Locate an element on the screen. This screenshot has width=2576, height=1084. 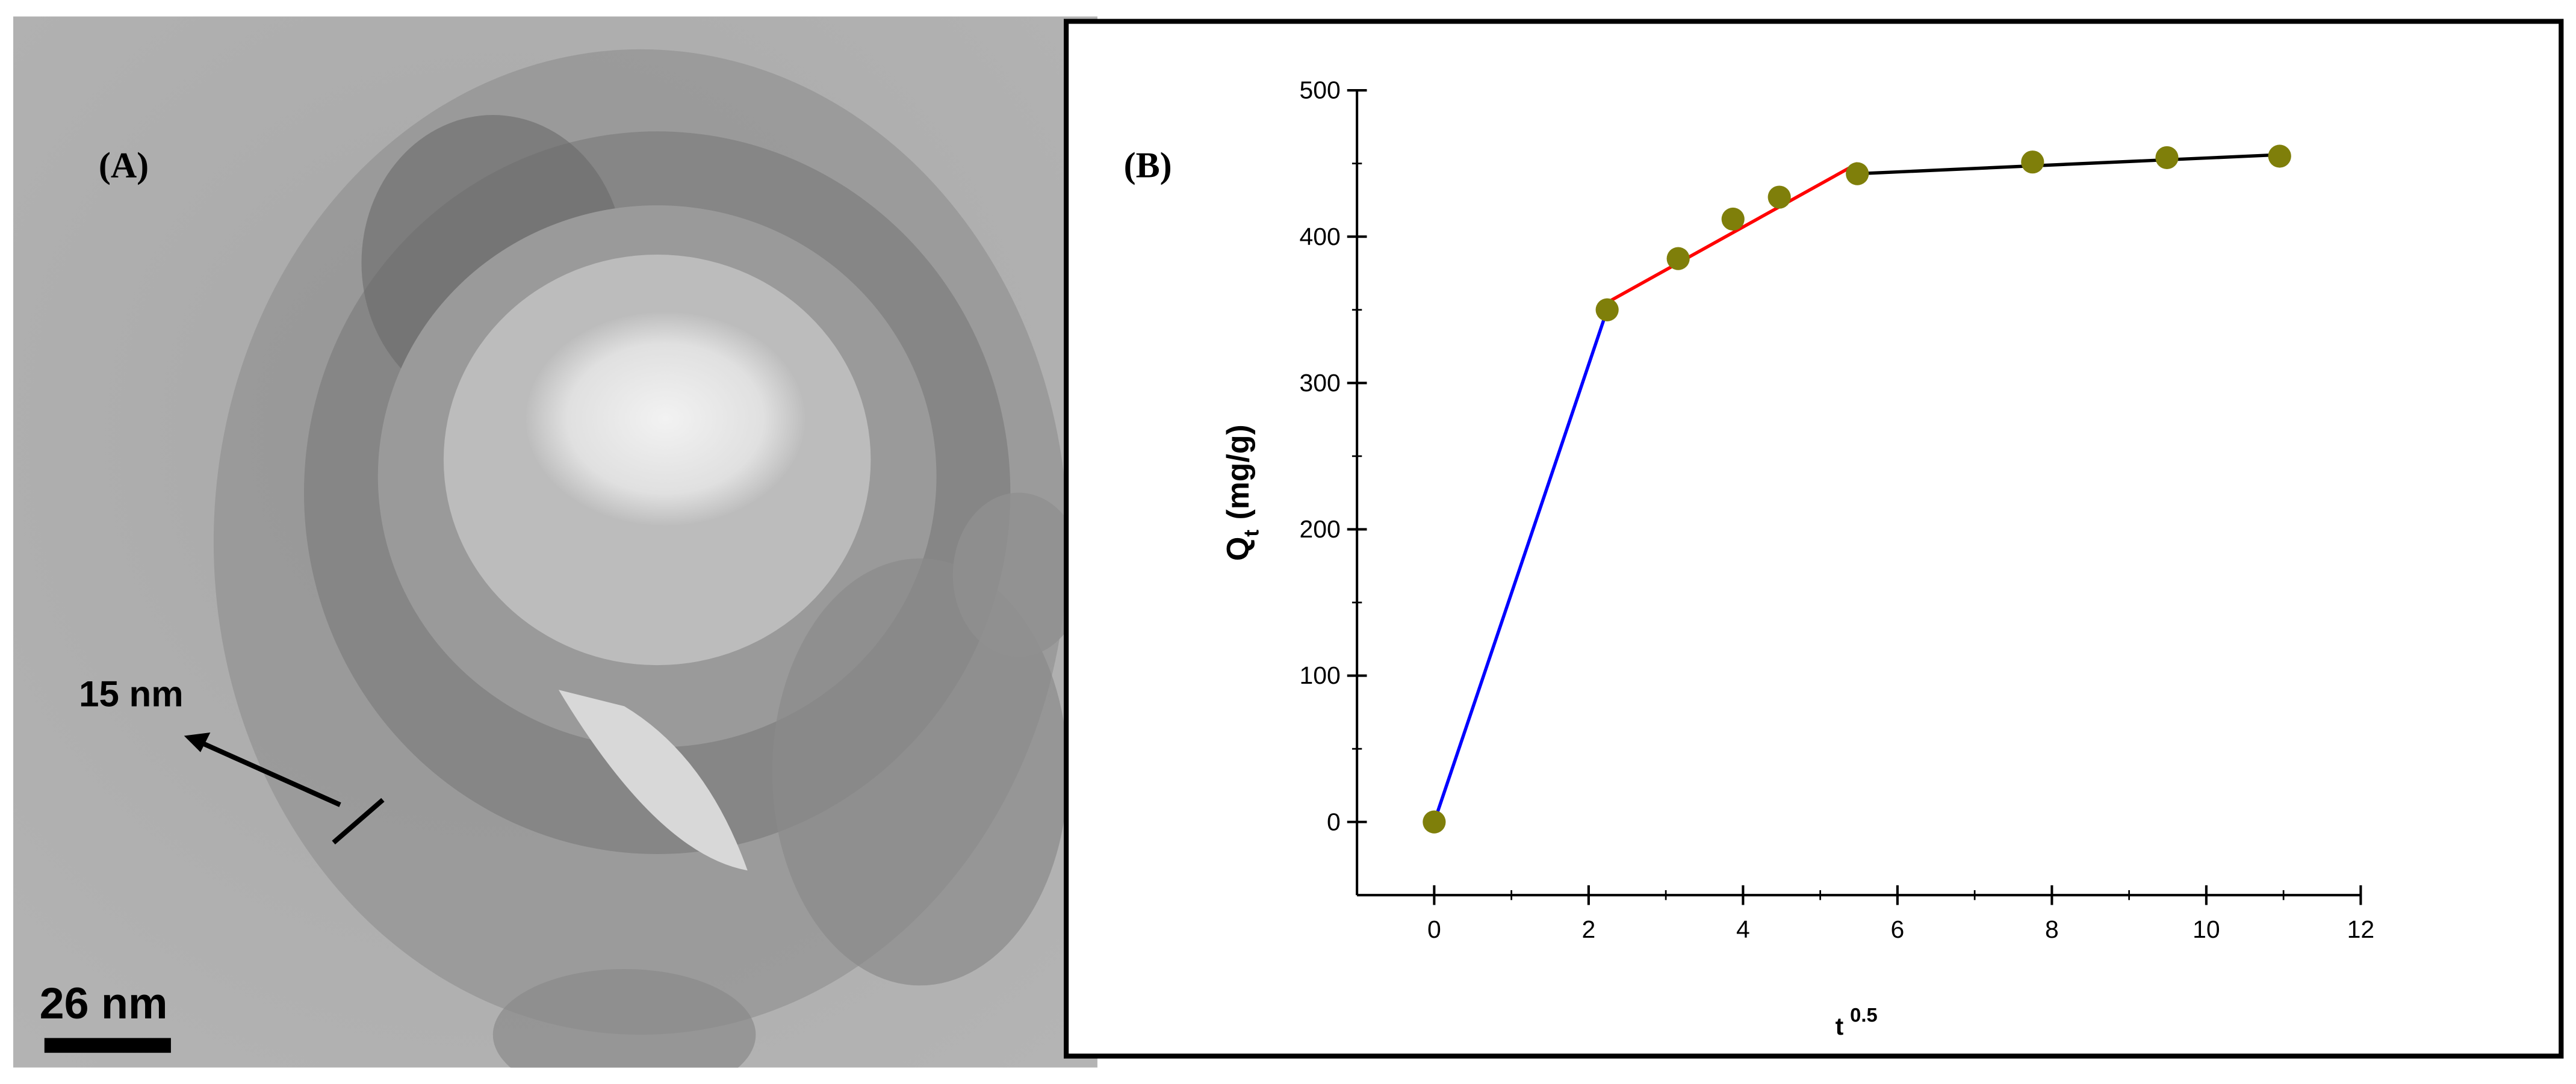
panel-label: (A) is located at coordinates (124, 165).